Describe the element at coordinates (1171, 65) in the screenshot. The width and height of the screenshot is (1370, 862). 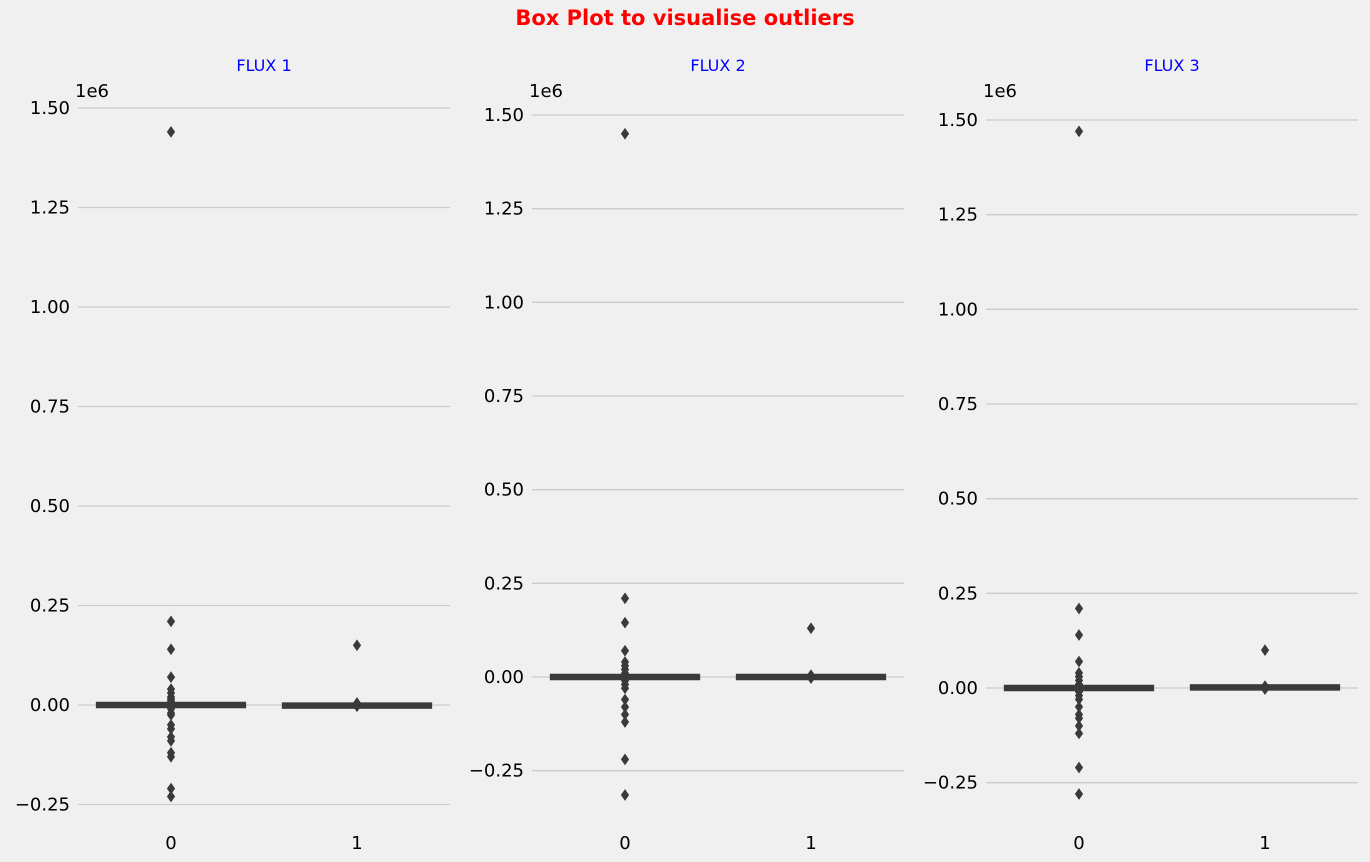
I see `subplot-title: FLUX 3` at that location.